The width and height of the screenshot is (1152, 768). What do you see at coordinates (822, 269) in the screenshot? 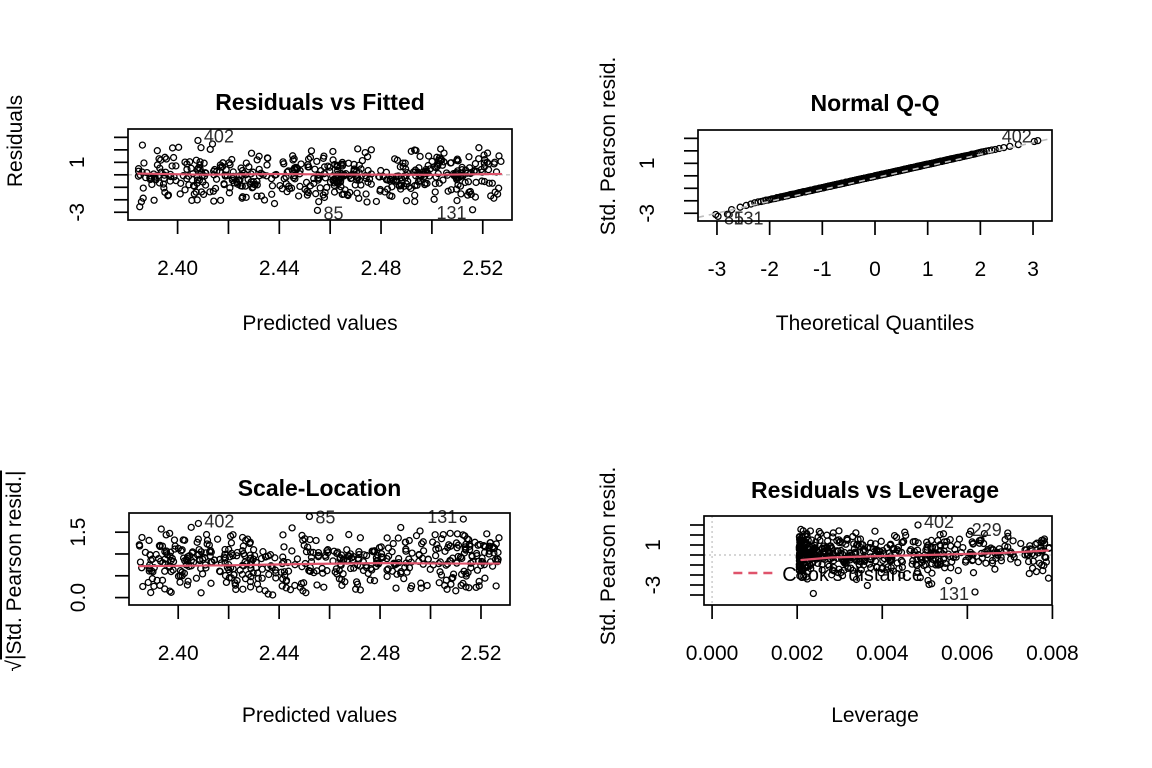
I see `svg-text: -1` at bounding box center [822, 269].